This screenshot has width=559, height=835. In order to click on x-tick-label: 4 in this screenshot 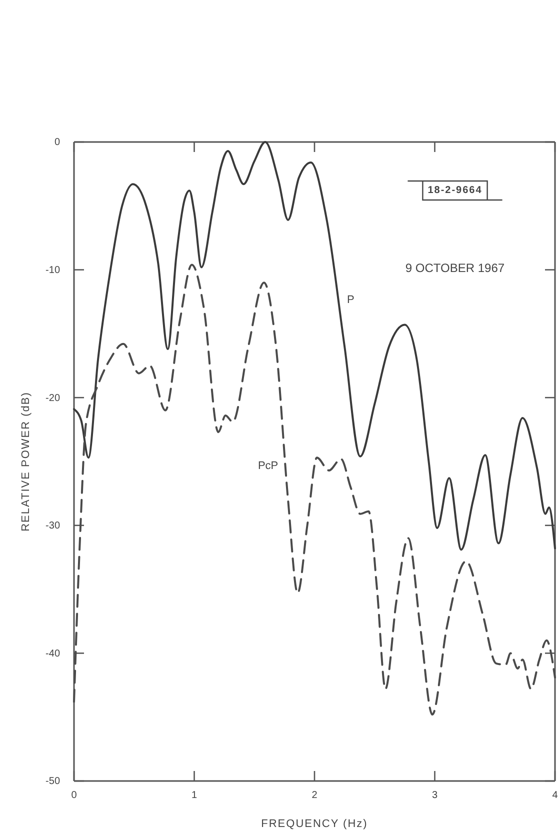, I will do `click(555, 796)`.